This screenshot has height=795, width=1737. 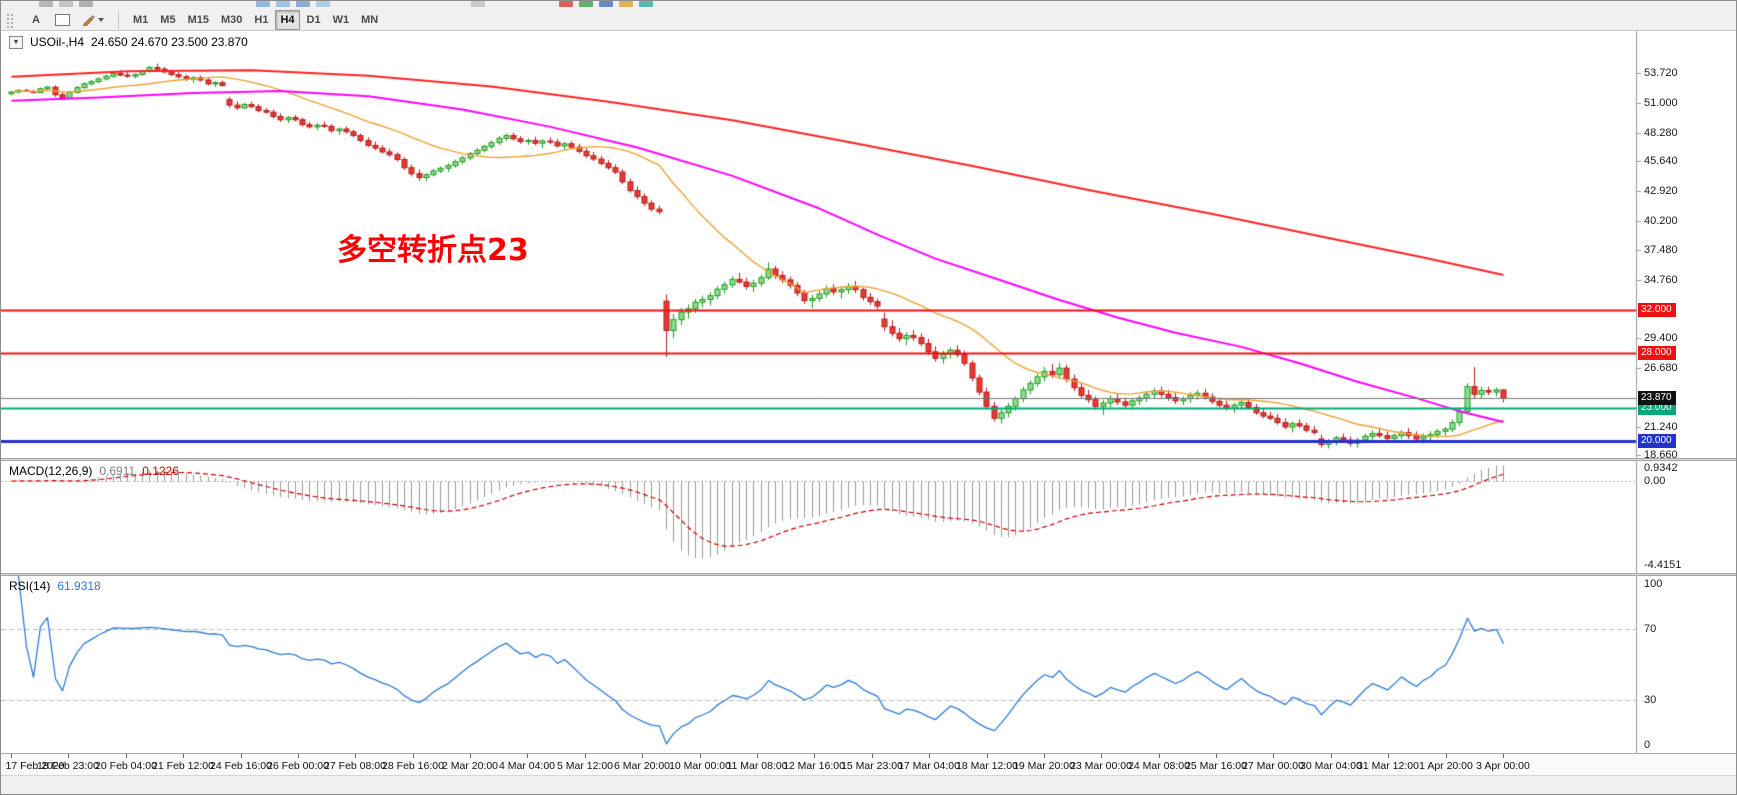 What do you see at coordinates (1661, 103) in the screenshot?
I see `price-tick-label: 51.000` at bounding box center [1661, 103].